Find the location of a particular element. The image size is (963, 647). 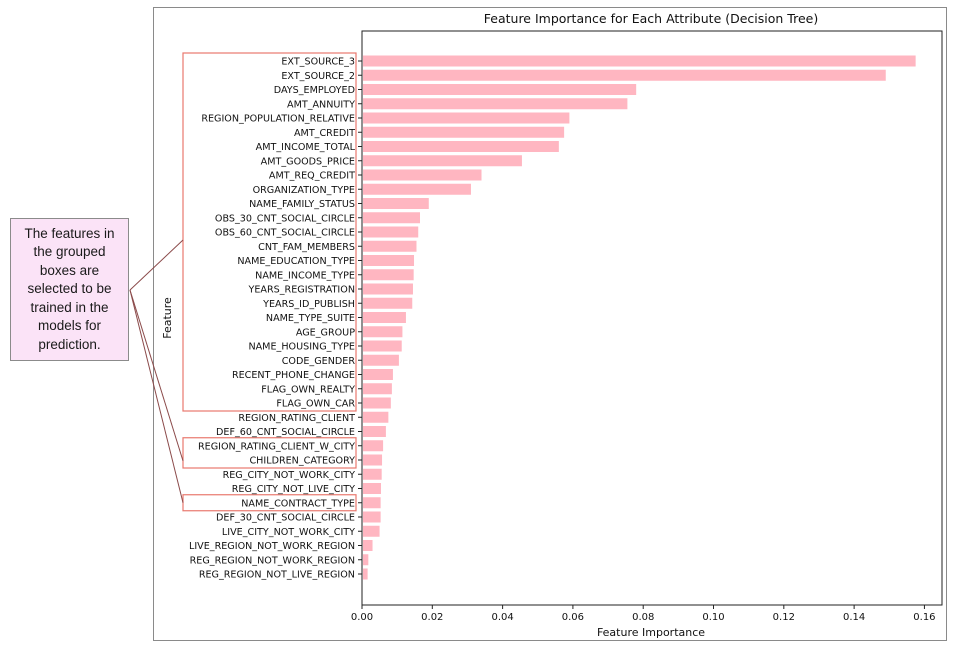

y-tick-label: EXT_SOURCE_3 is located at coordinates (318, 62).